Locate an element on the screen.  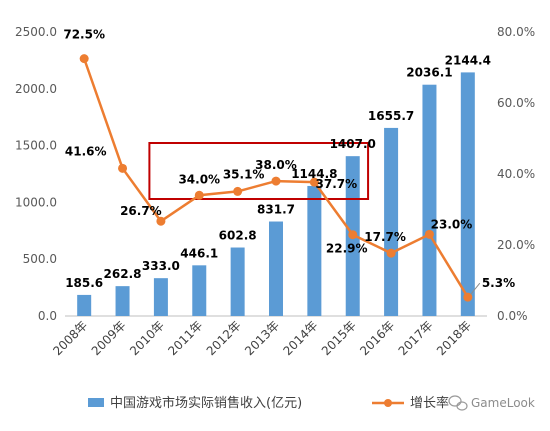
x-tick-label: 2016年 is located at coordinates (377, 338).